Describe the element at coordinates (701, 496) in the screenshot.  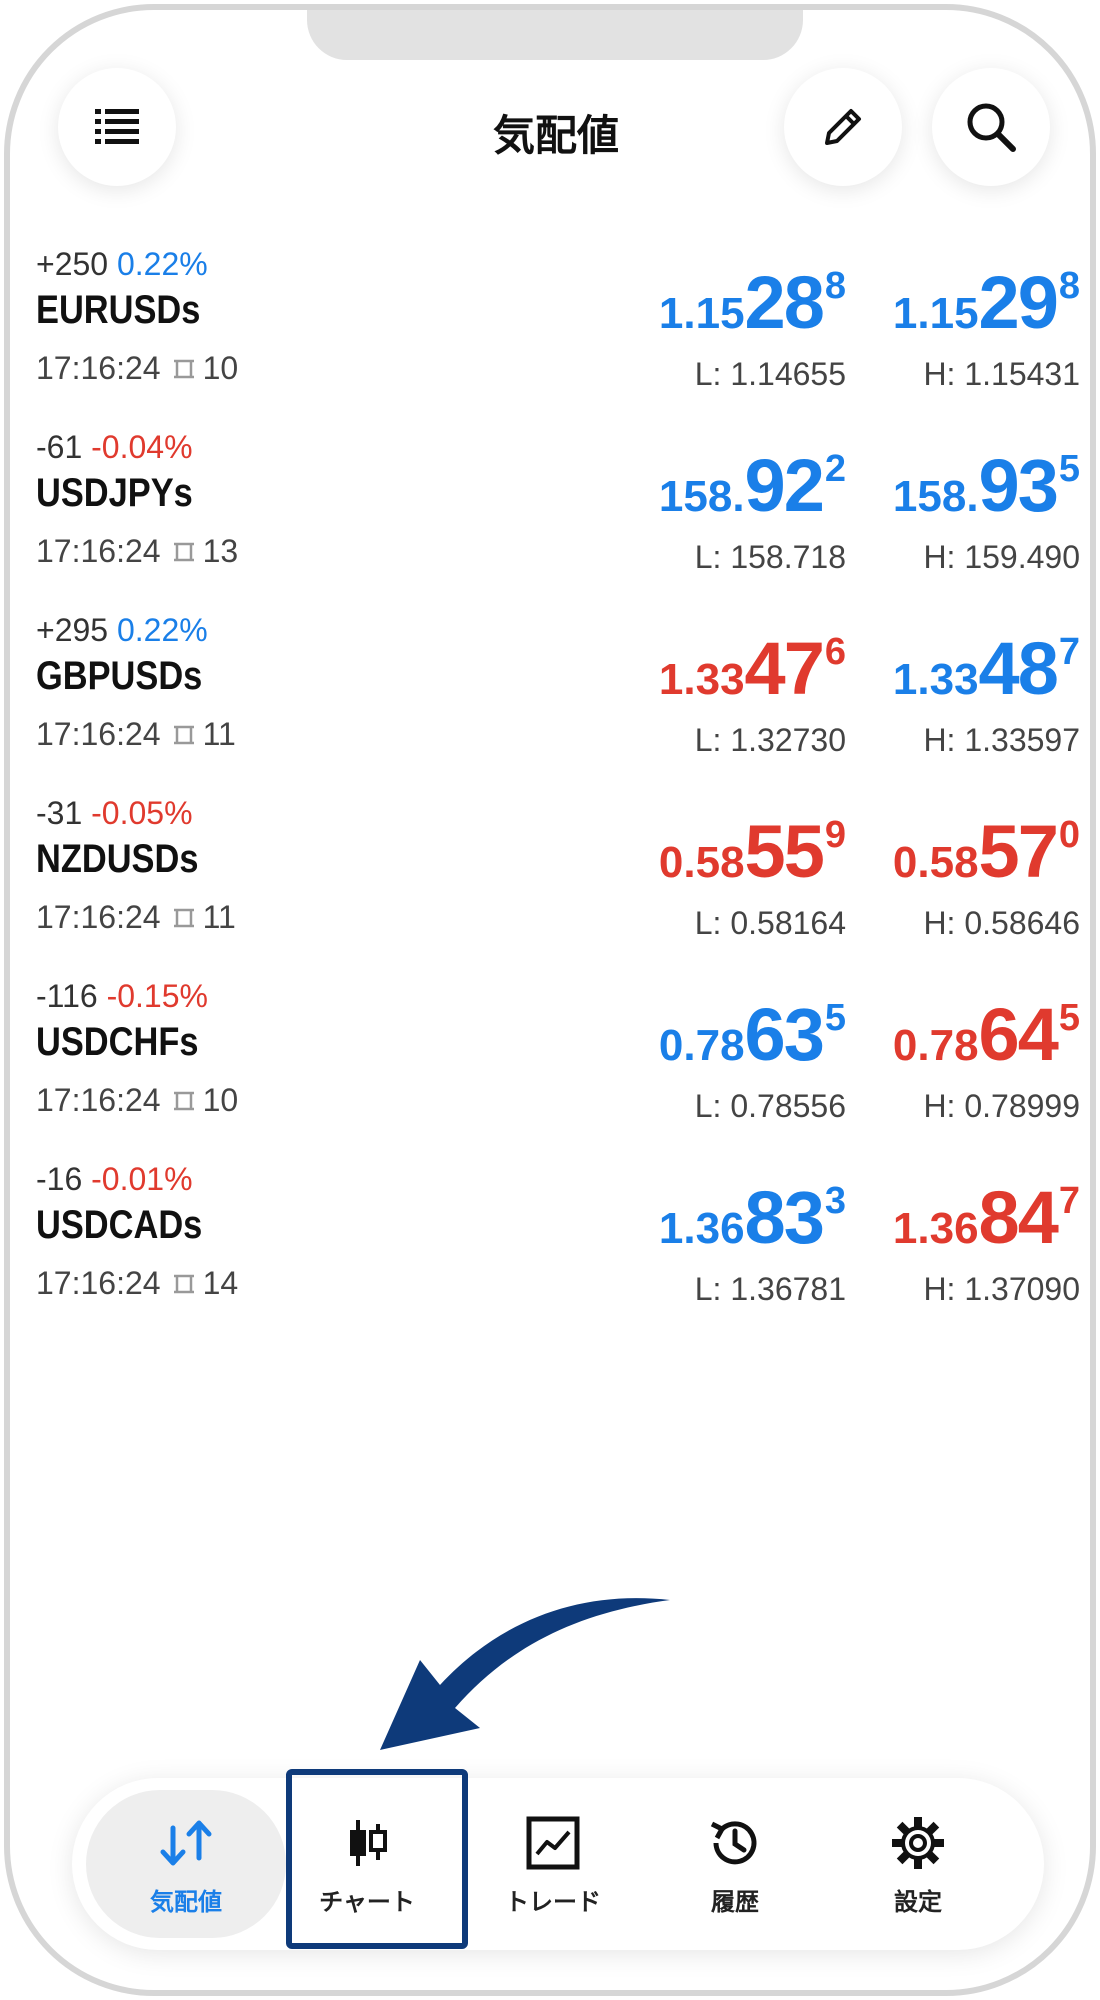
I see `bid-price-prefix: 158.` at that location.